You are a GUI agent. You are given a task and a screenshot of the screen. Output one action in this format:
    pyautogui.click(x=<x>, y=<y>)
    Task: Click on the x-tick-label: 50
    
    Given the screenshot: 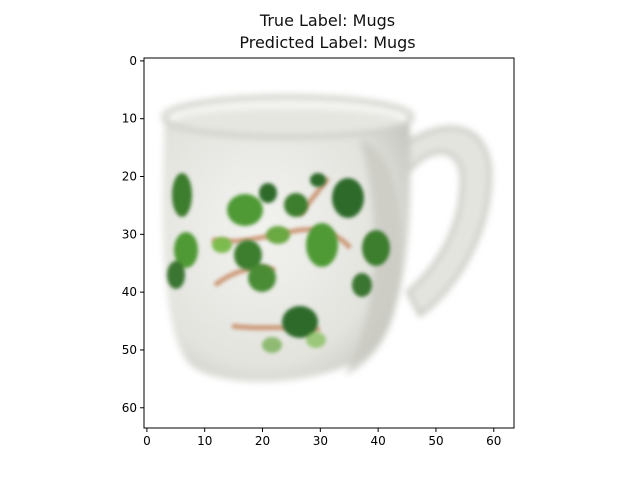 What is the action you would take?
    pyautogui.click(x=435, y=441)
    